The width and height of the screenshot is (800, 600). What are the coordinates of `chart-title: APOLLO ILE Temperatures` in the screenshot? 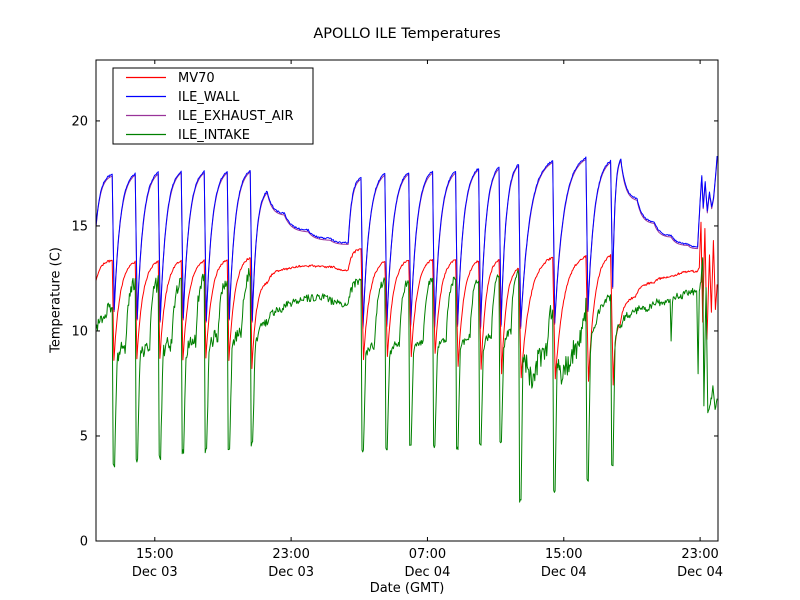 It's located at (407, 34).